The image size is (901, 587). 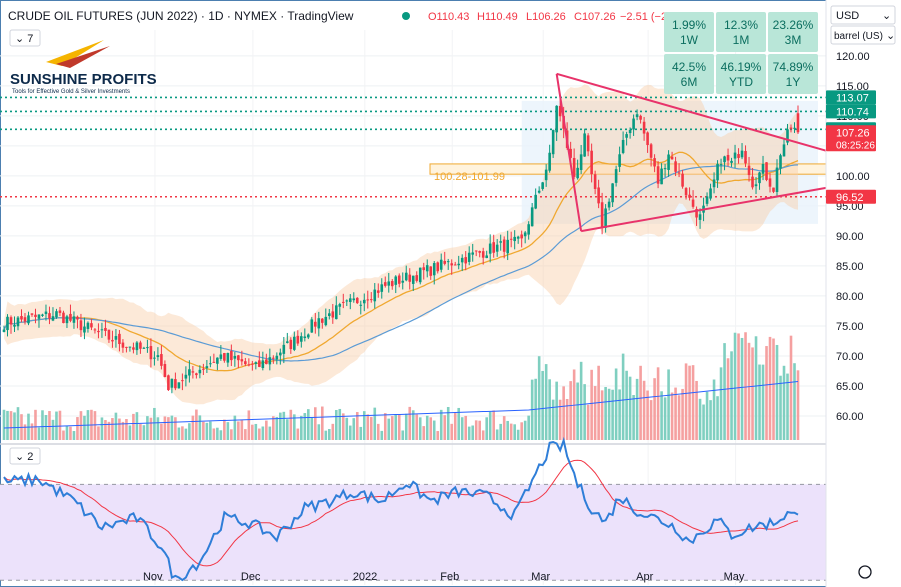 What do you see at coordinates (890, 36) in the screenshot?
I see `chevron-down-icon: ⌄` at bounding box center [890, 36].